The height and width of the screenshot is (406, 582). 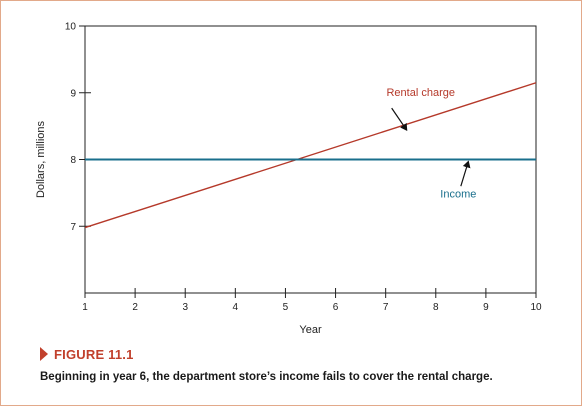 I want to click on x-tick-label: 3, so click(x=185, y=307).